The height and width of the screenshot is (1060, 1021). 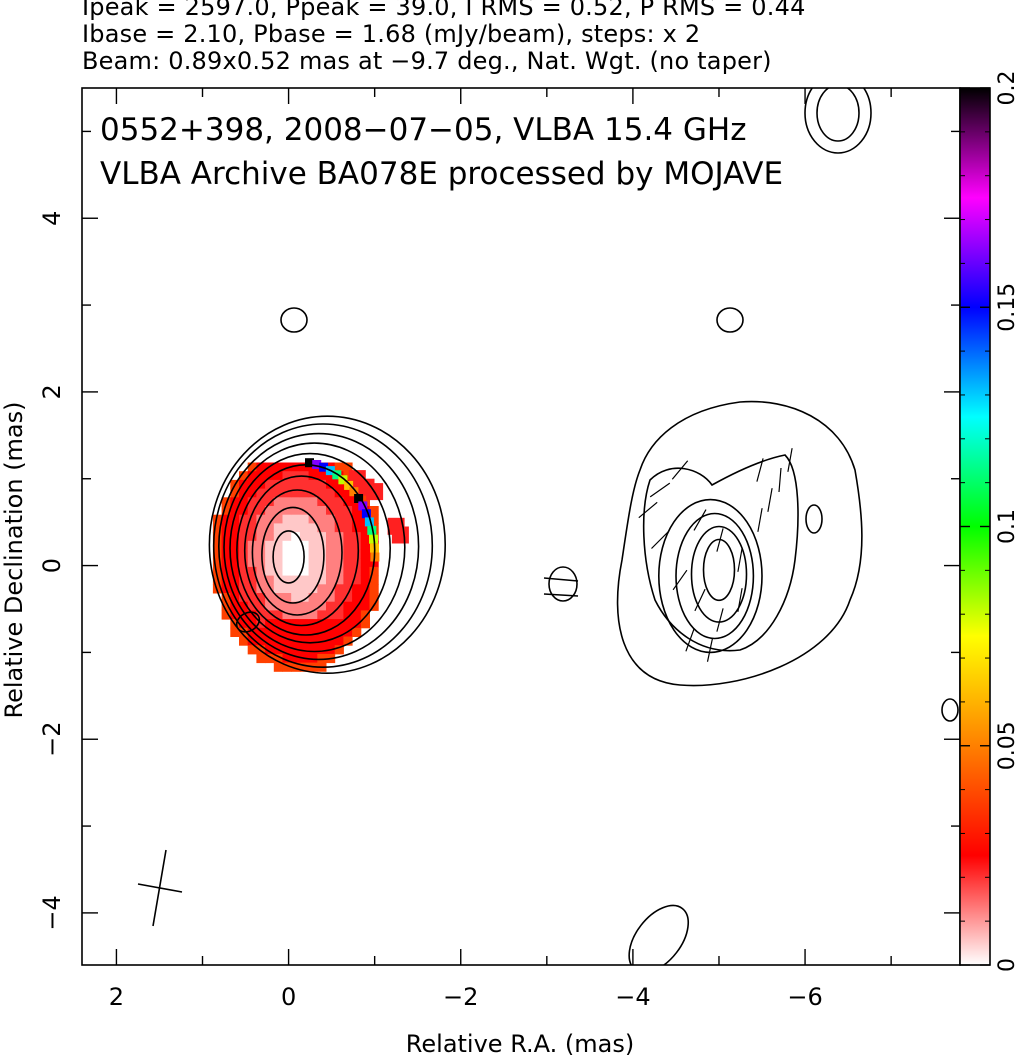 What do you see at coordinates (288, 997) in the screenshot?
I see `x-tick-label: 0` at bounding box center [288, 997].